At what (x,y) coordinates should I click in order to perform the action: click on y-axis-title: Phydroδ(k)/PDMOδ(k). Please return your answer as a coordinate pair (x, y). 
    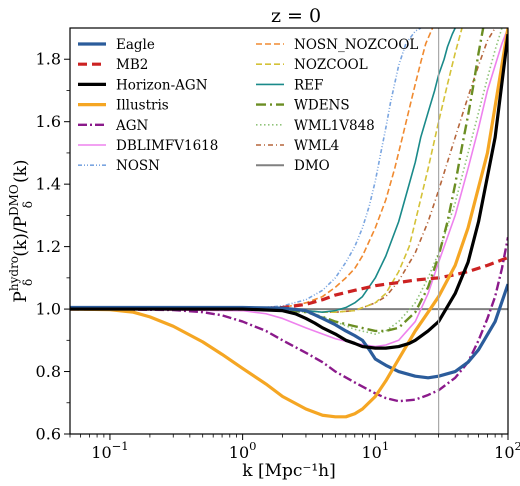
    Looking at the image, I should click on (21, 230).